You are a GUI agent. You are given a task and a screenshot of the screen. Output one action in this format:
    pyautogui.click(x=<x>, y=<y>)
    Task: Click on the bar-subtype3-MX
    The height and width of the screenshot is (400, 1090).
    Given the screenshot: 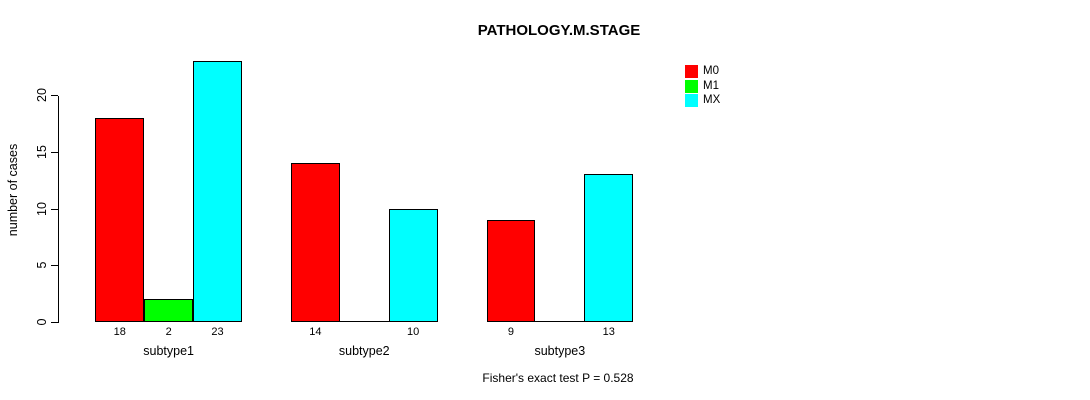 What is the action you would take?
    pyautogui.click(x=609, y=248)
    